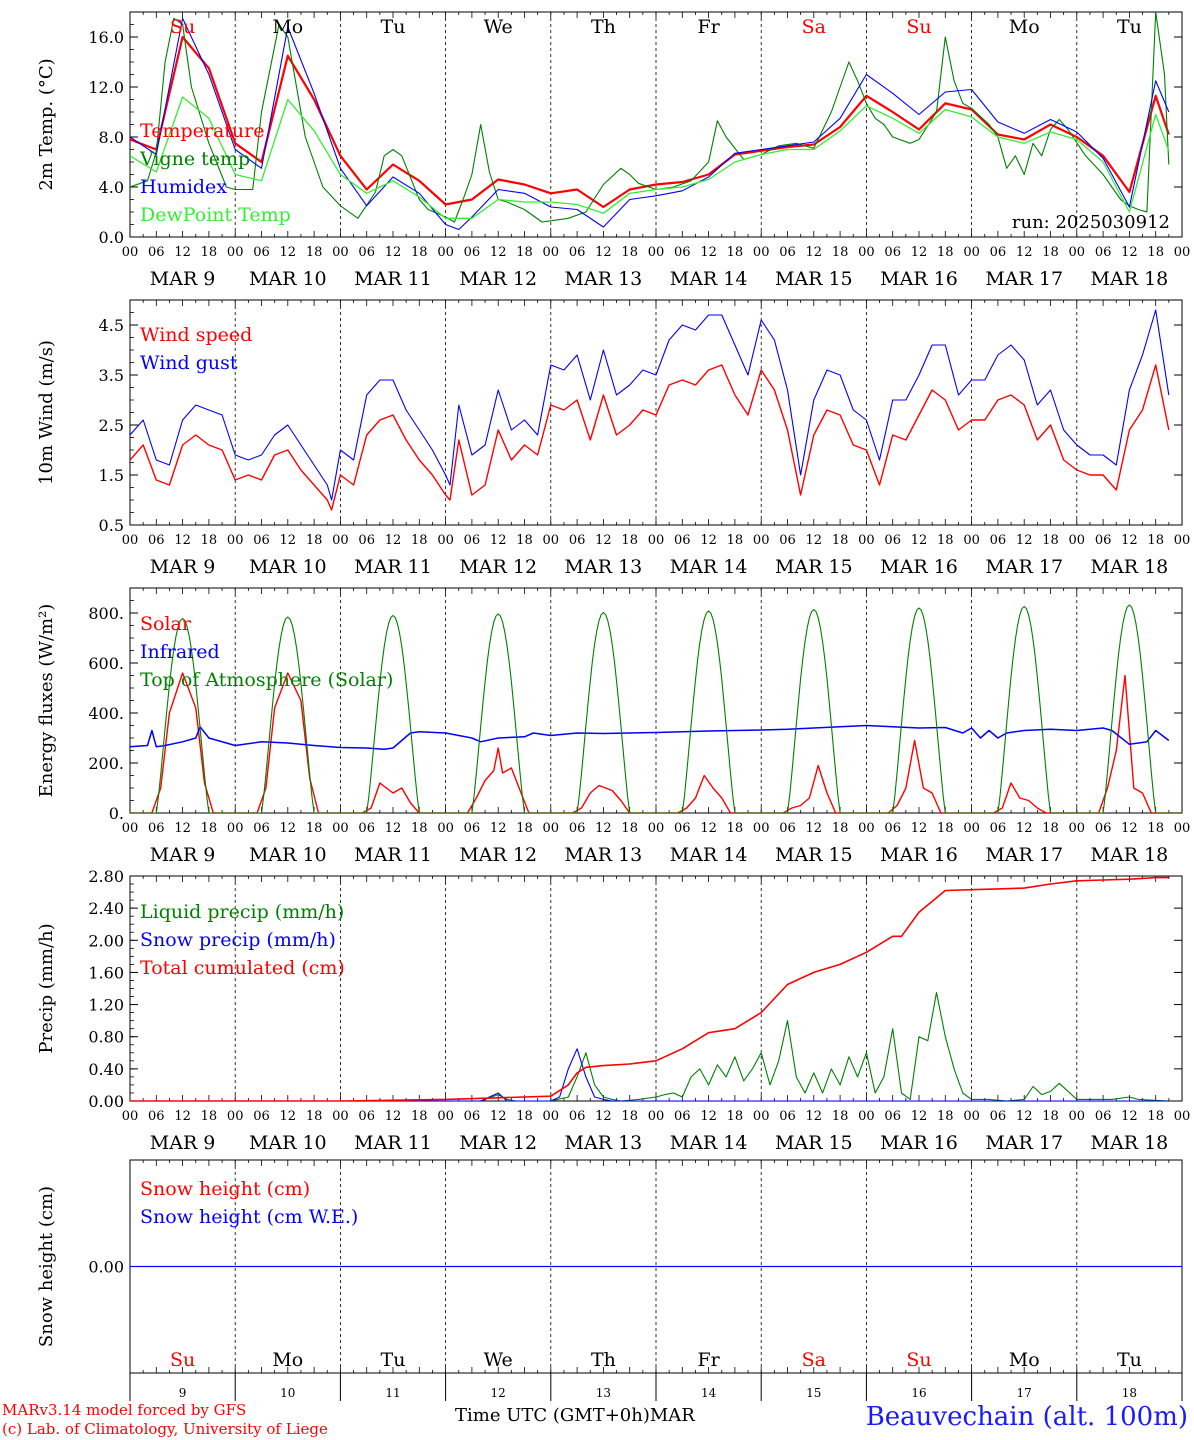 The image size is (1194, 1440). I want to click on x-date-label: MAR 16, so click(919, 855).